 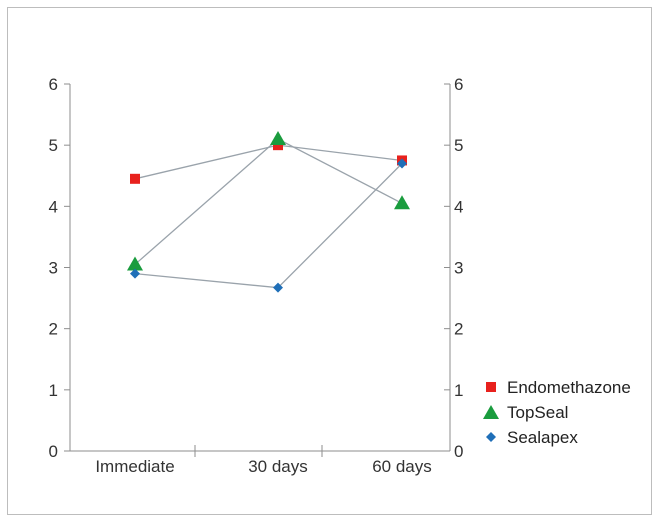 What do you see at coordinates (53, 451) in the screenshot?
I see `y-tick-label-left: 0` at bounding box center [53, 451].